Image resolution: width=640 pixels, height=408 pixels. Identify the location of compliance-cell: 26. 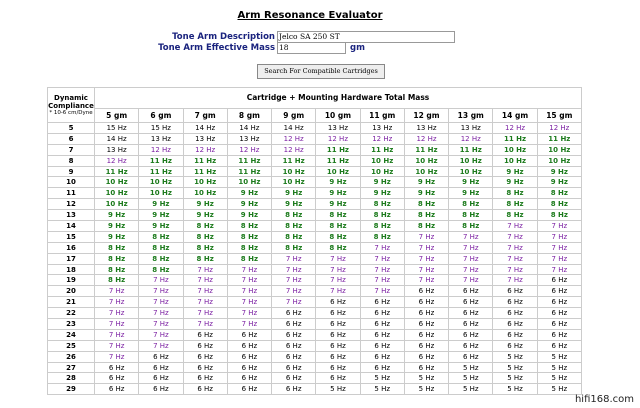
(71, 356).